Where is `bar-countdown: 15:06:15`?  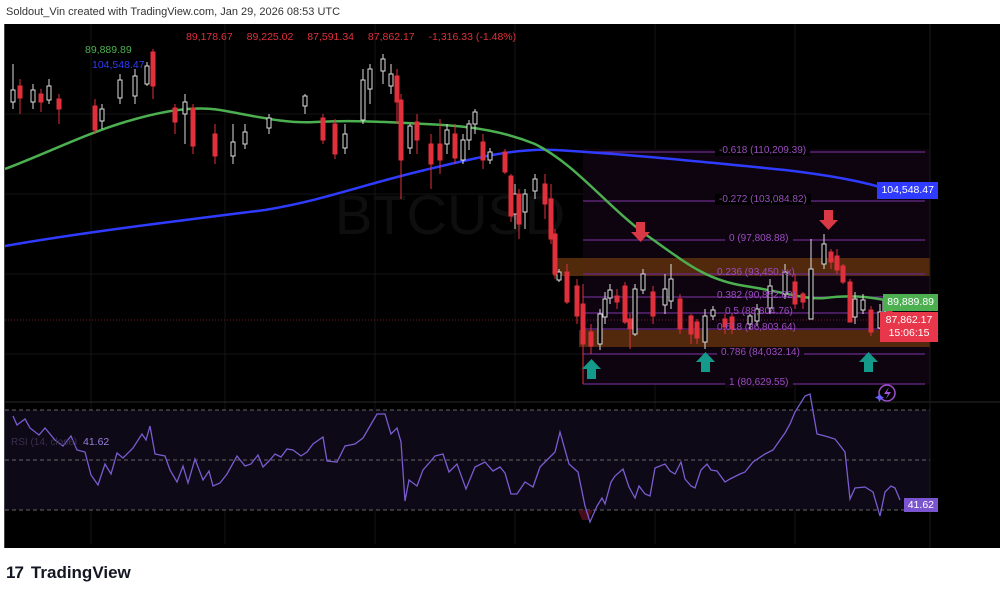 bar-countdown: 15:06:15 is located at coordinates (909, 333).